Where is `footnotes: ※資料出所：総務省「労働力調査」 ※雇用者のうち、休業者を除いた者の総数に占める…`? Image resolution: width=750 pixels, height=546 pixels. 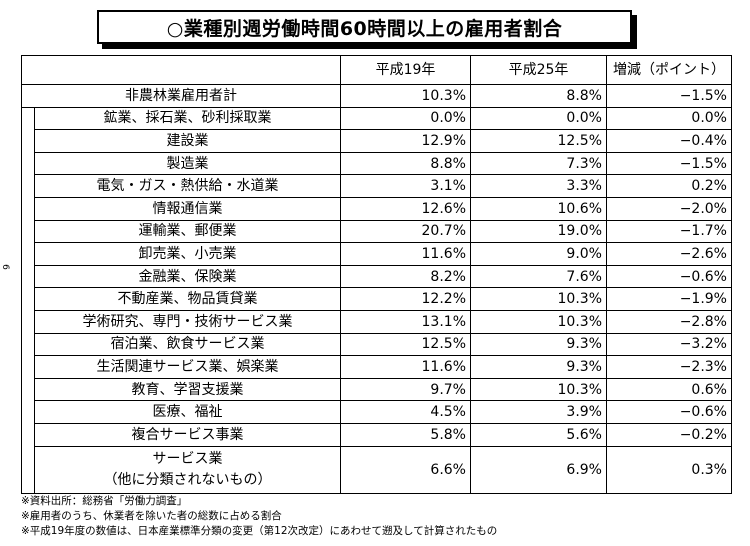
footnotes: ※資料出所：総務省「労働力調査」 ※雇用者のうち、休業者を除いた者の総数に占める… is located at coordinates (259, 516).